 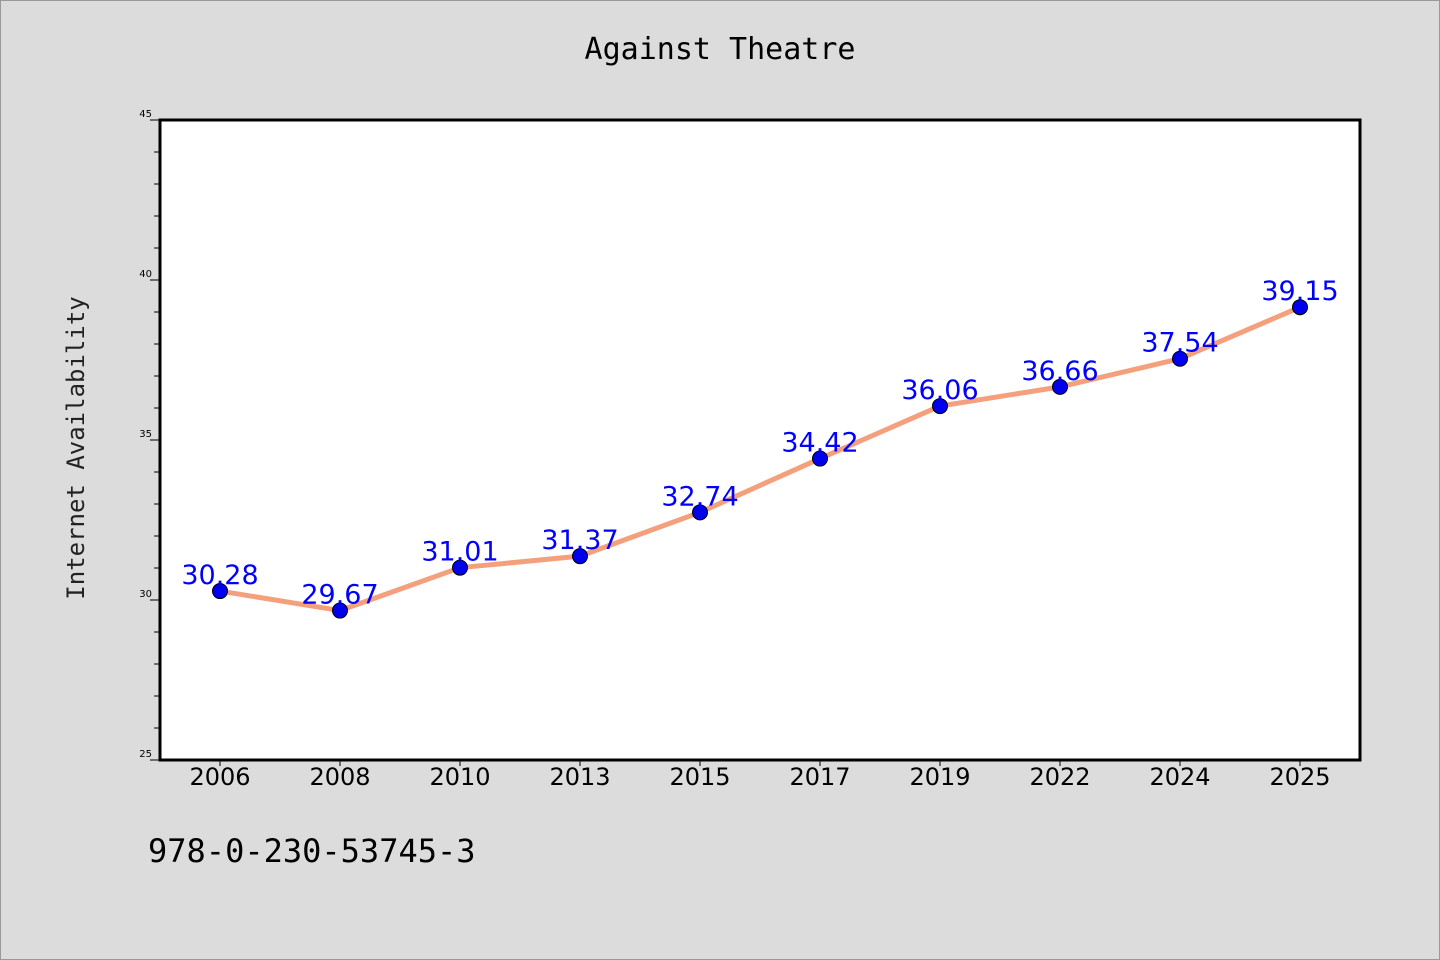 I want to click on y-tick-label: 40, so click(x=145, y=274).